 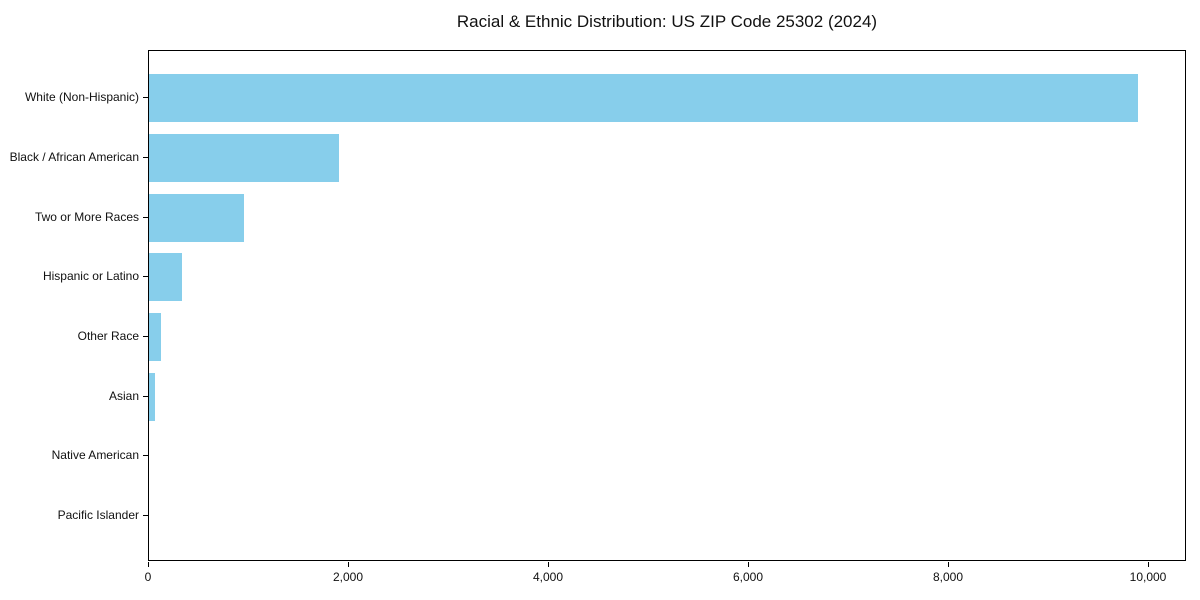 What do you see at coordinates (348, 577) in the screenshot?
I see `x-tick-label: 2,000` at bounding box center [348, 577].